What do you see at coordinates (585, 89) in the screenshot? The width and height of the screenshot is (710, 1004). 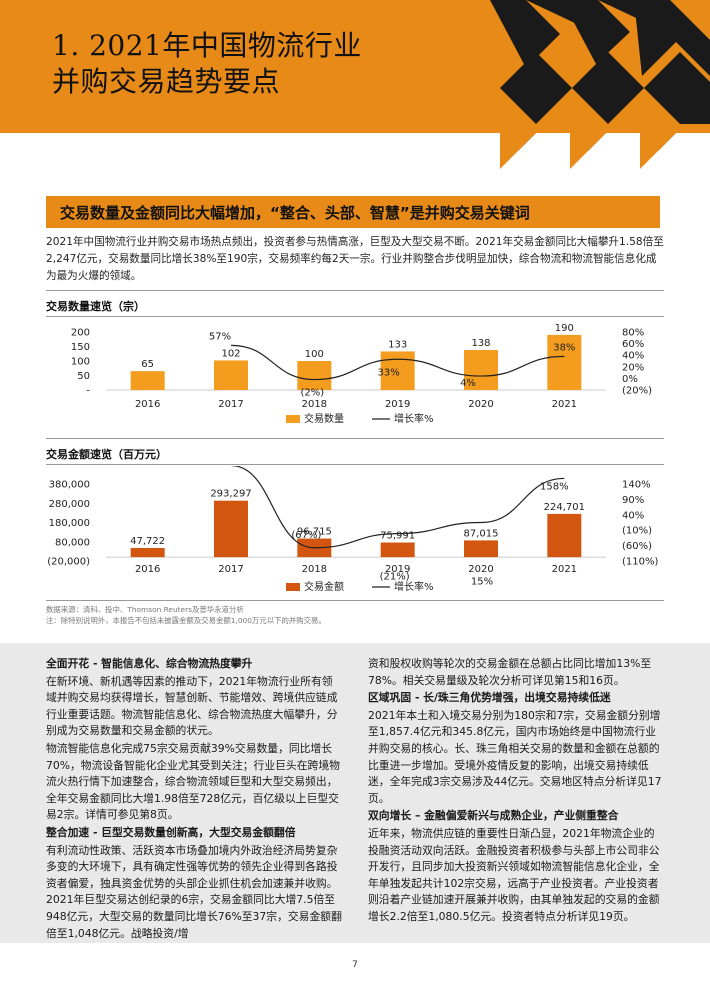 I see `header-decoration` at bounding box center [585, 89].